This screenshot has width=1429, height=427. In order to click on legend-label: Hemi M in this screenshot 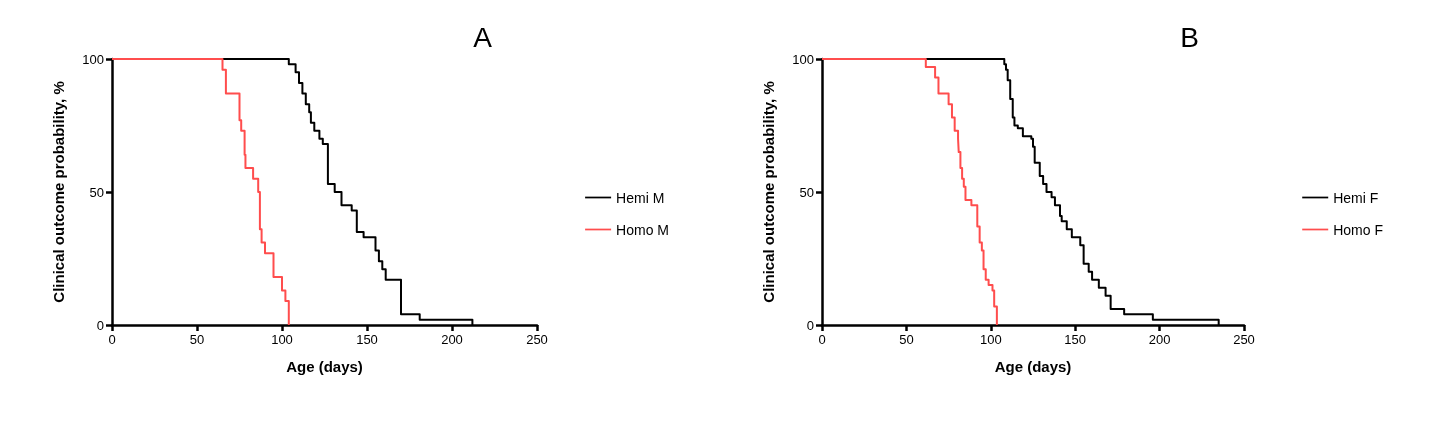, I will do `click(640, 197)`.